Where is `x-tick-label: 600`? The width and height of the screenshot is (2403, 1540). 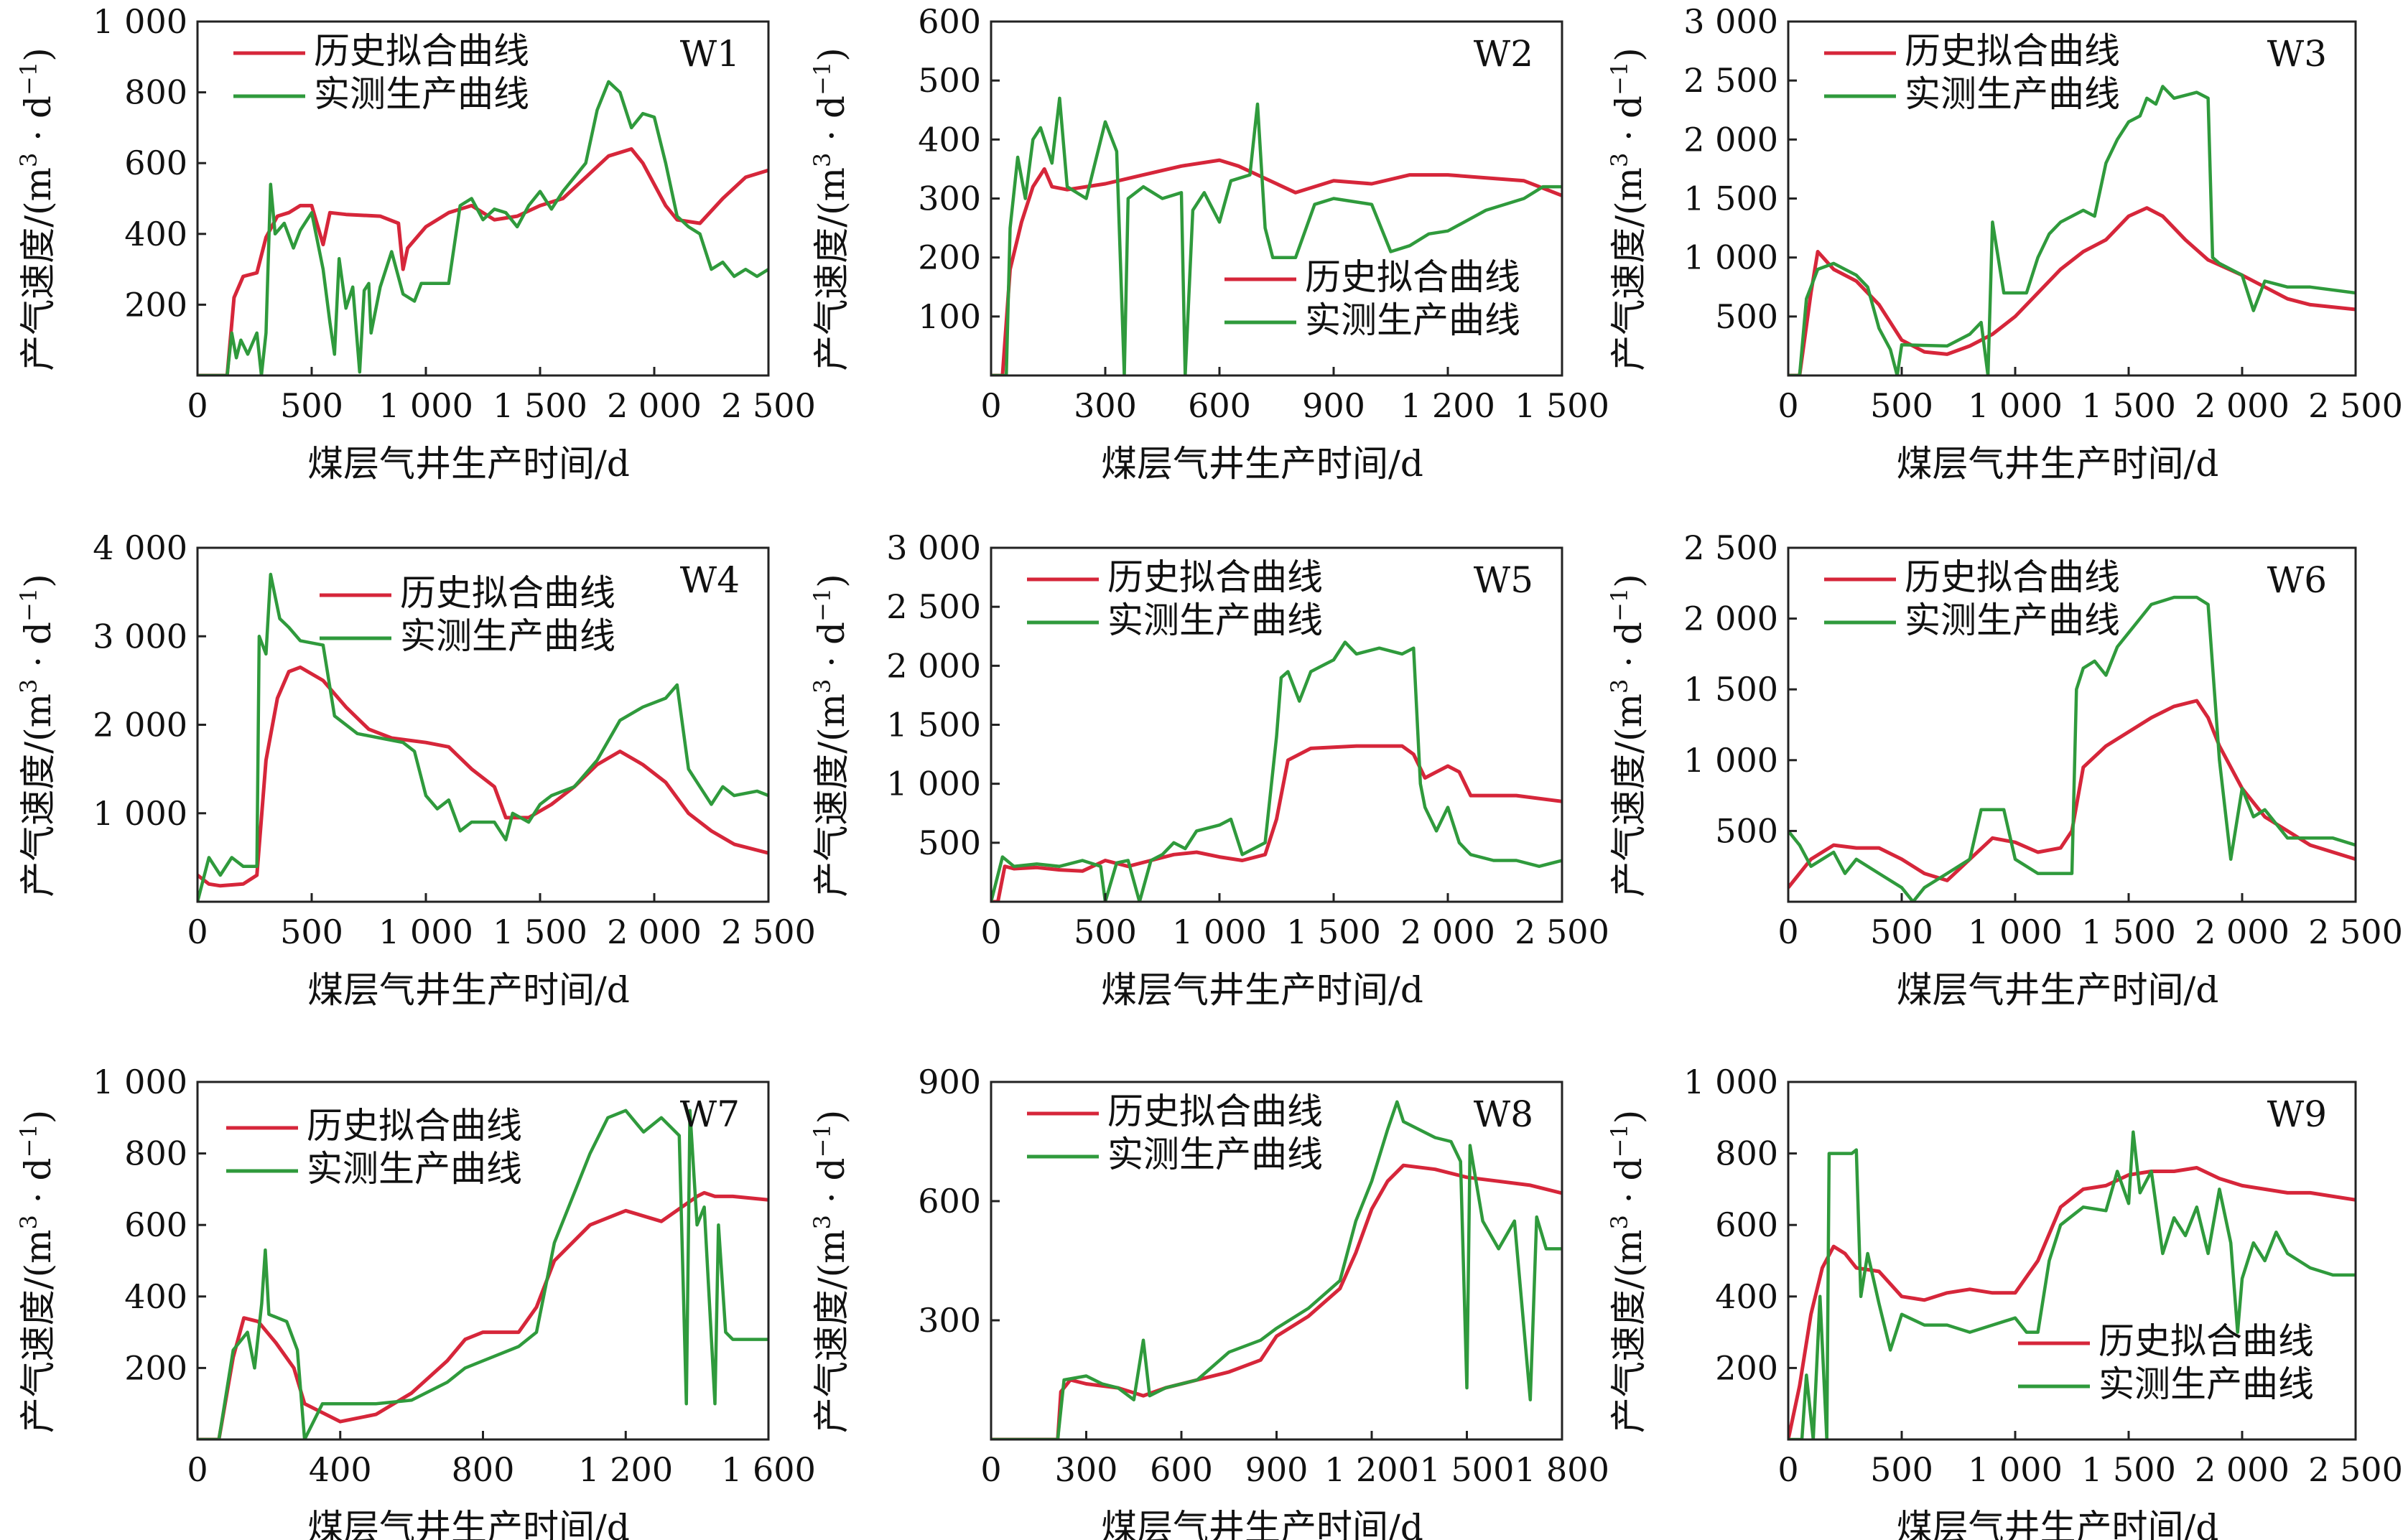
x-tick-label: 600 is located at coordinates (1181, 1469).